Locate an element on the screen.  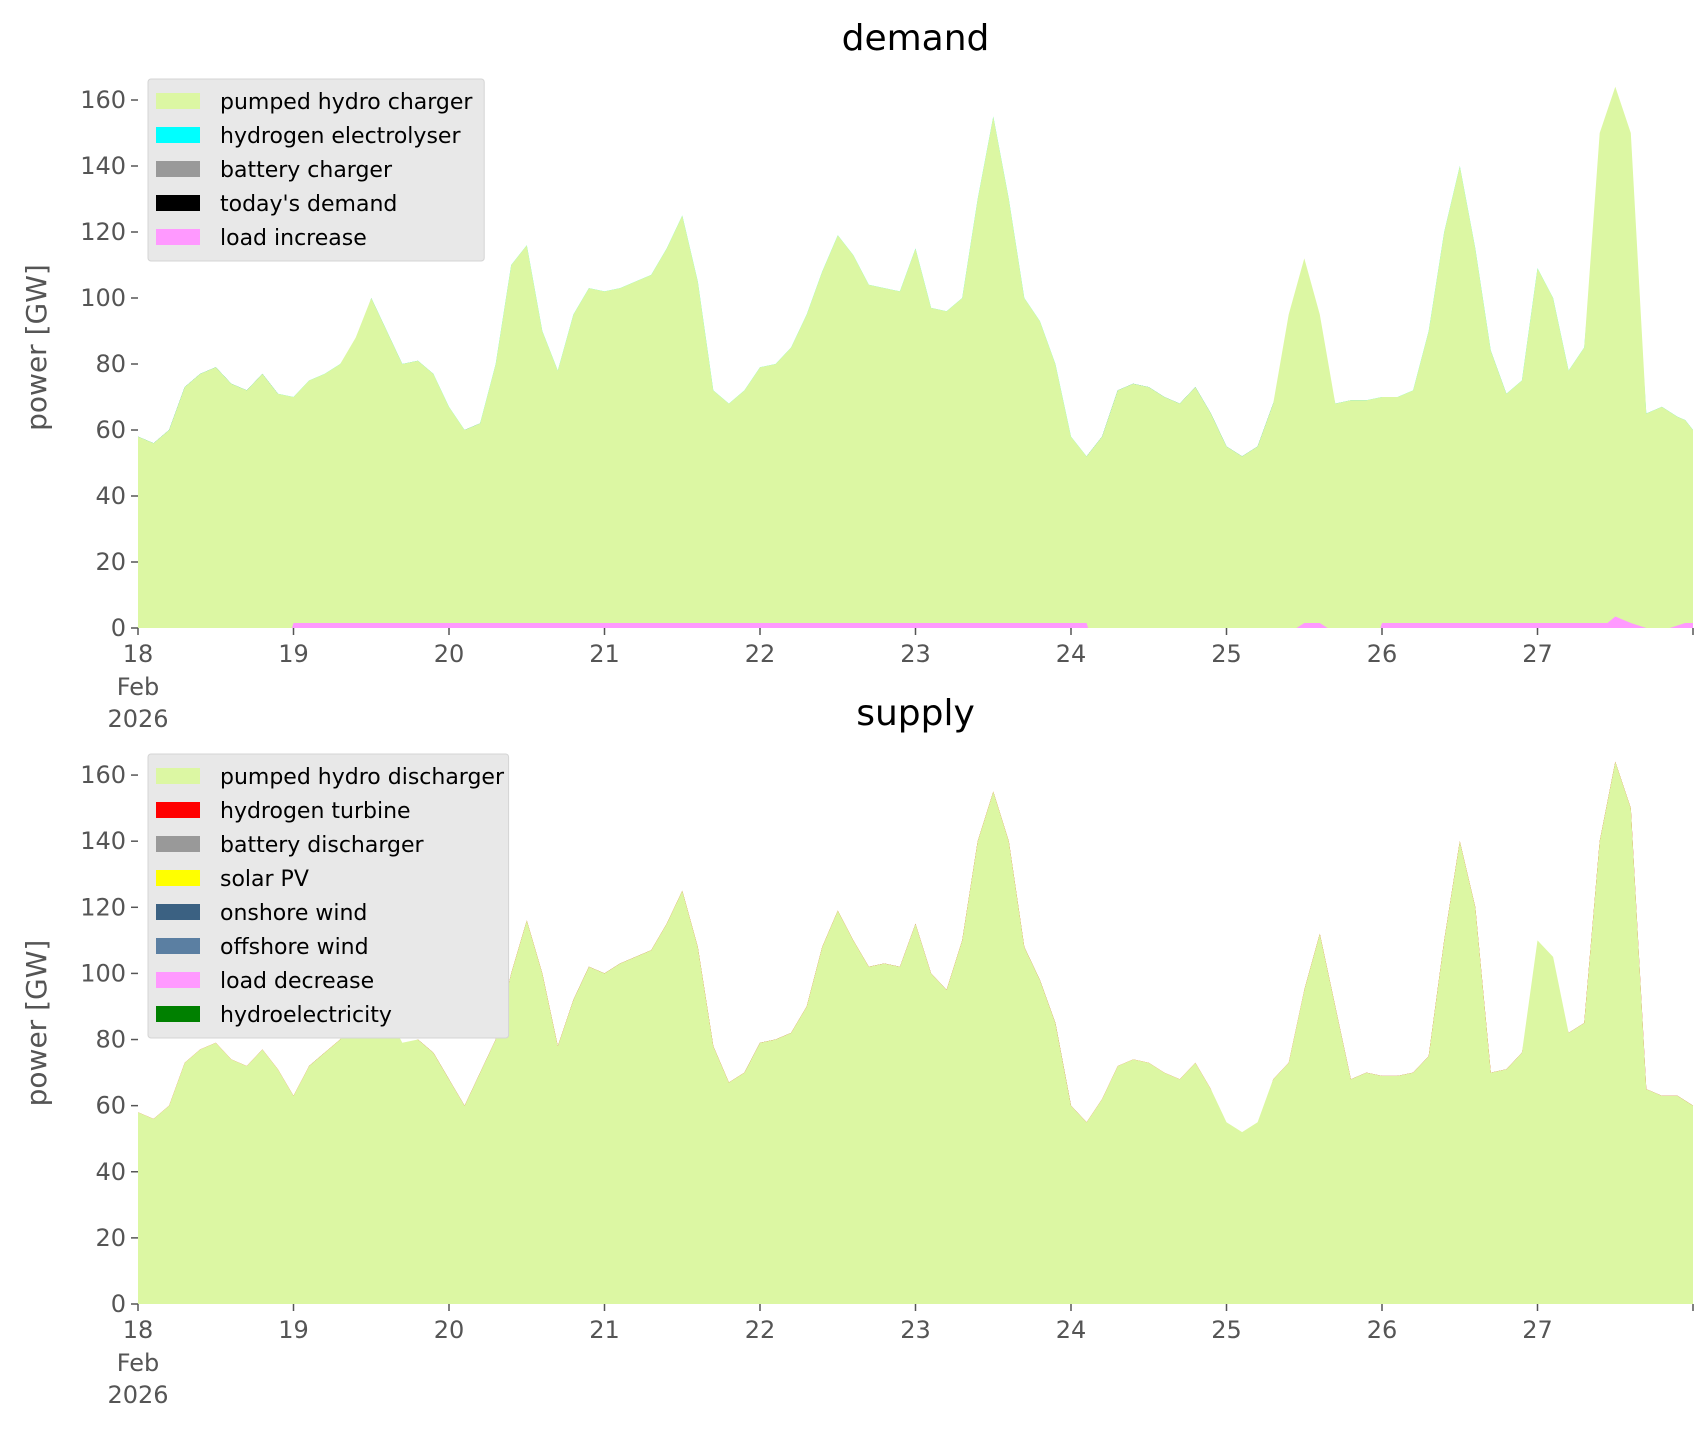
legend-label-onshore-wind: onshore wind is located at coordinates (293, 913).